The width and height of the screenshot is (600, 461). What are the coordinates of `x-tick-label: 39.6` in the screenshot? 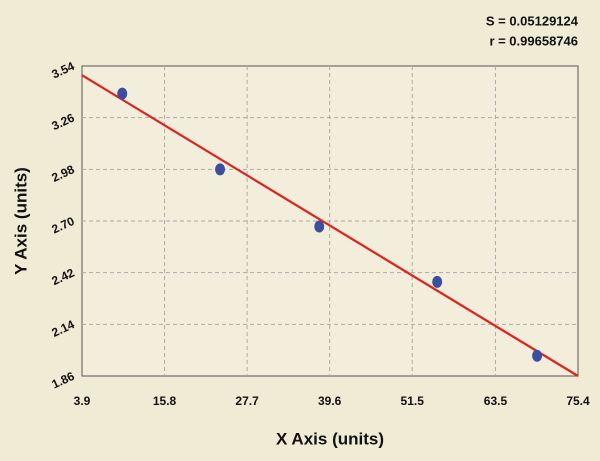 It's located at (330, 401).